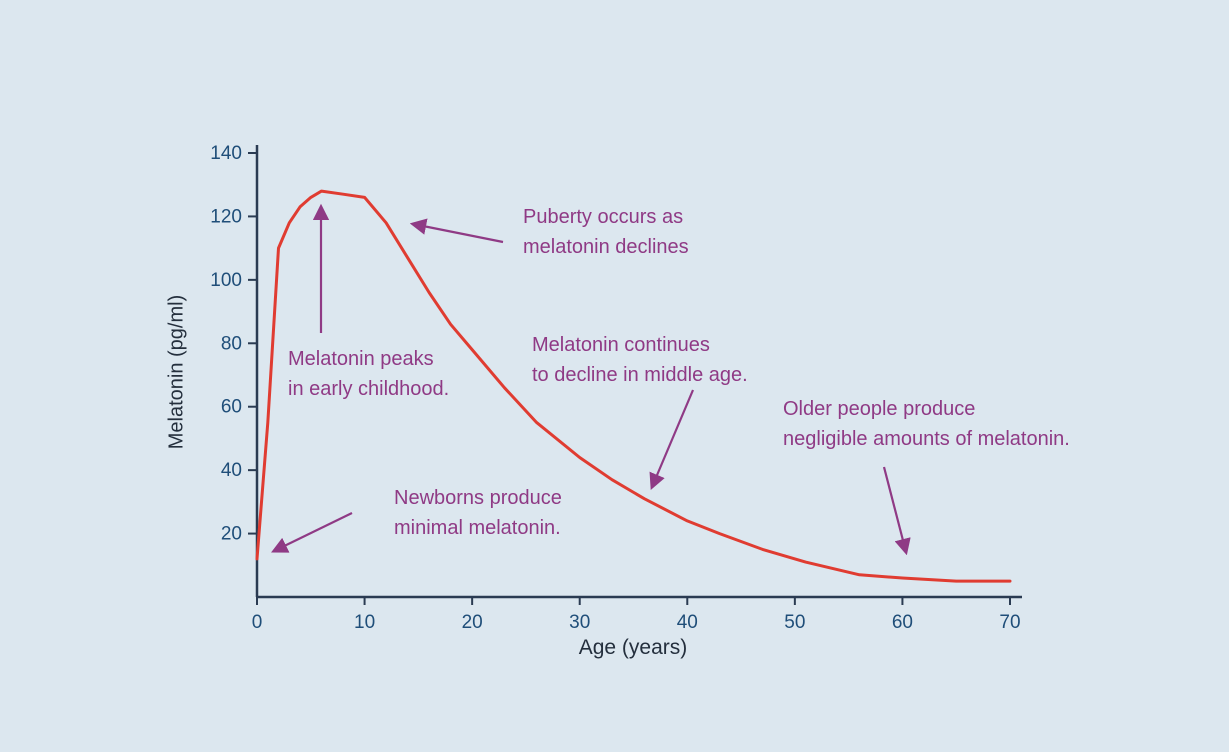 This screenshot has width=1229, height=752. I want to click on x-tick-label: 50, so click(794, 622).